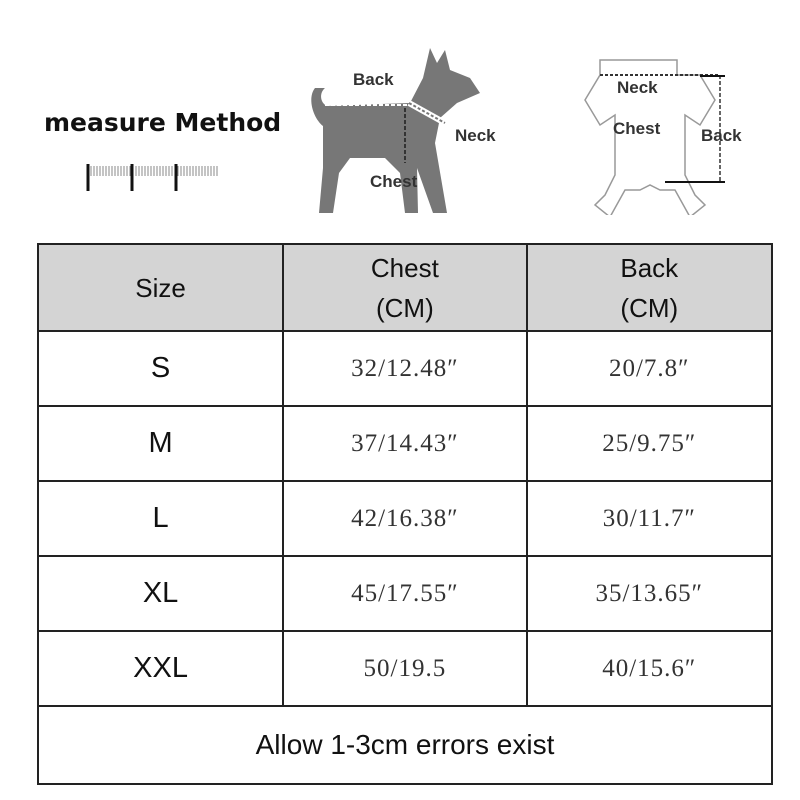  I want to click on table-footer-row: Allow 1-3cm errors exist, so click(405, 745).